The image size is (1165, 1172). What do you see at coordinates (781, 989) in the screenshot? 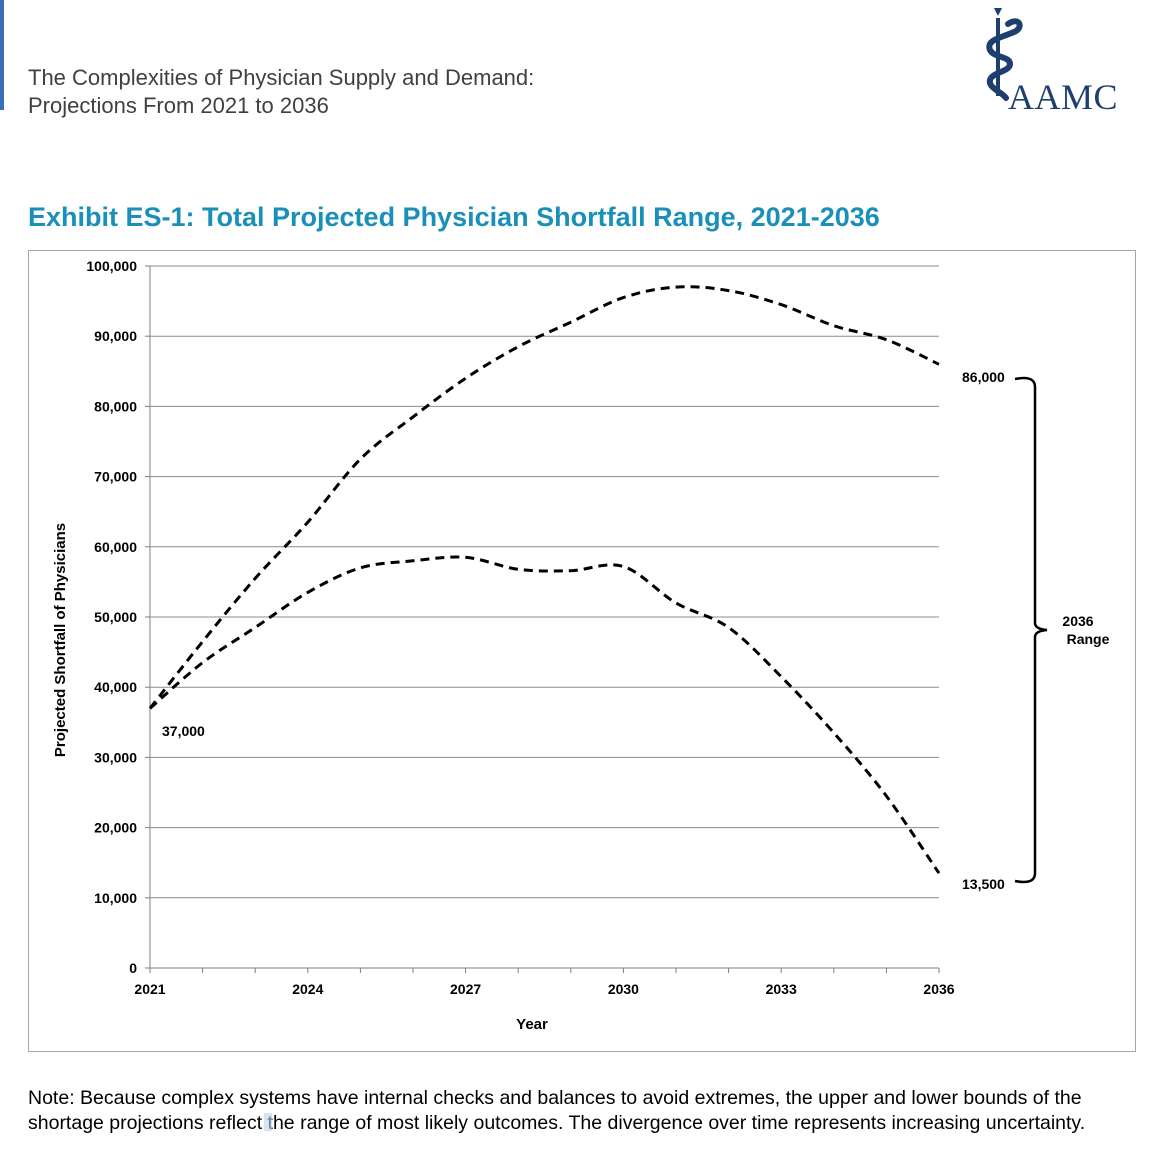
I see `x-tick-label: 2033` at bounding box center [781, 989].